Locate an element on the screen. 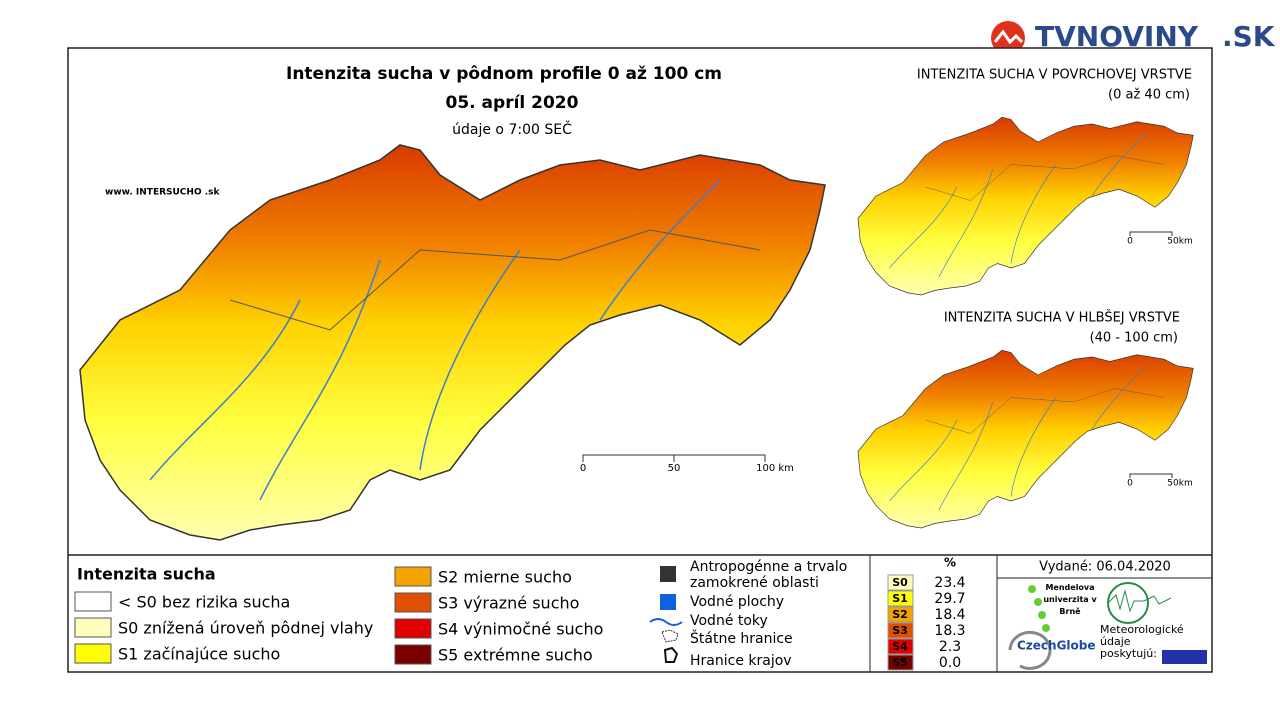 This screenshot has height=724, width=1280. class-code: S4 is located at coordinates (900, 646).